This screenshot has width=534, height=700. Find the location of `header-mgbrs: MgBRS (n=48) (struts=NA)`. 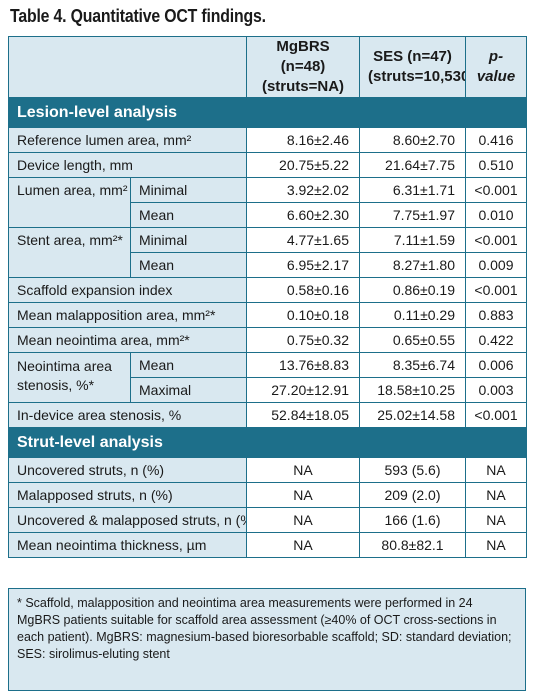

header-mgbrs: MgBRS (n=48) (struts=NA) is located at coordinates (303, 67).